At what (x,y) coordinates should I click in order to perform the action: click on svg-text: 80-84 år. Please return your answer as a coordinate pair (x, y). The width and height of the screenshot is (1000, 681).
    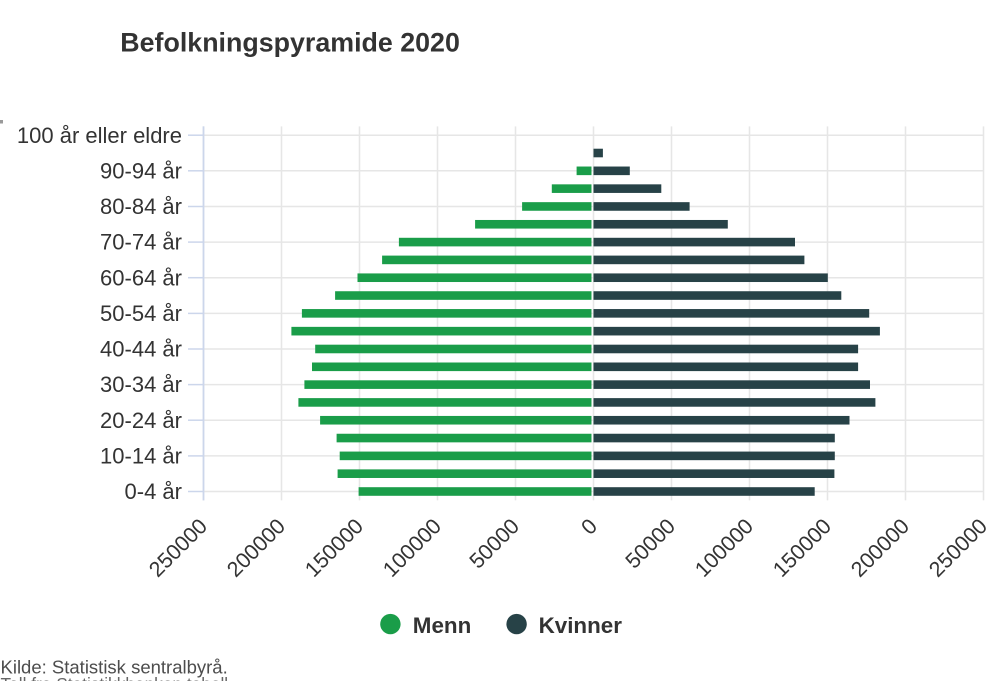
    Looking at the image, I should click on (141, 206).